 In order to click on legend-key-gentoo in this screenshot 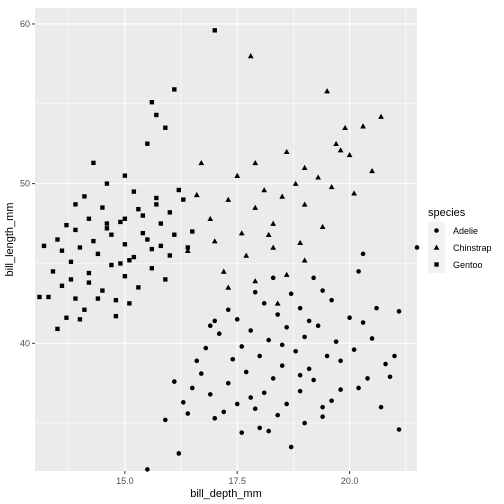, I will do `click(436, 264)`.